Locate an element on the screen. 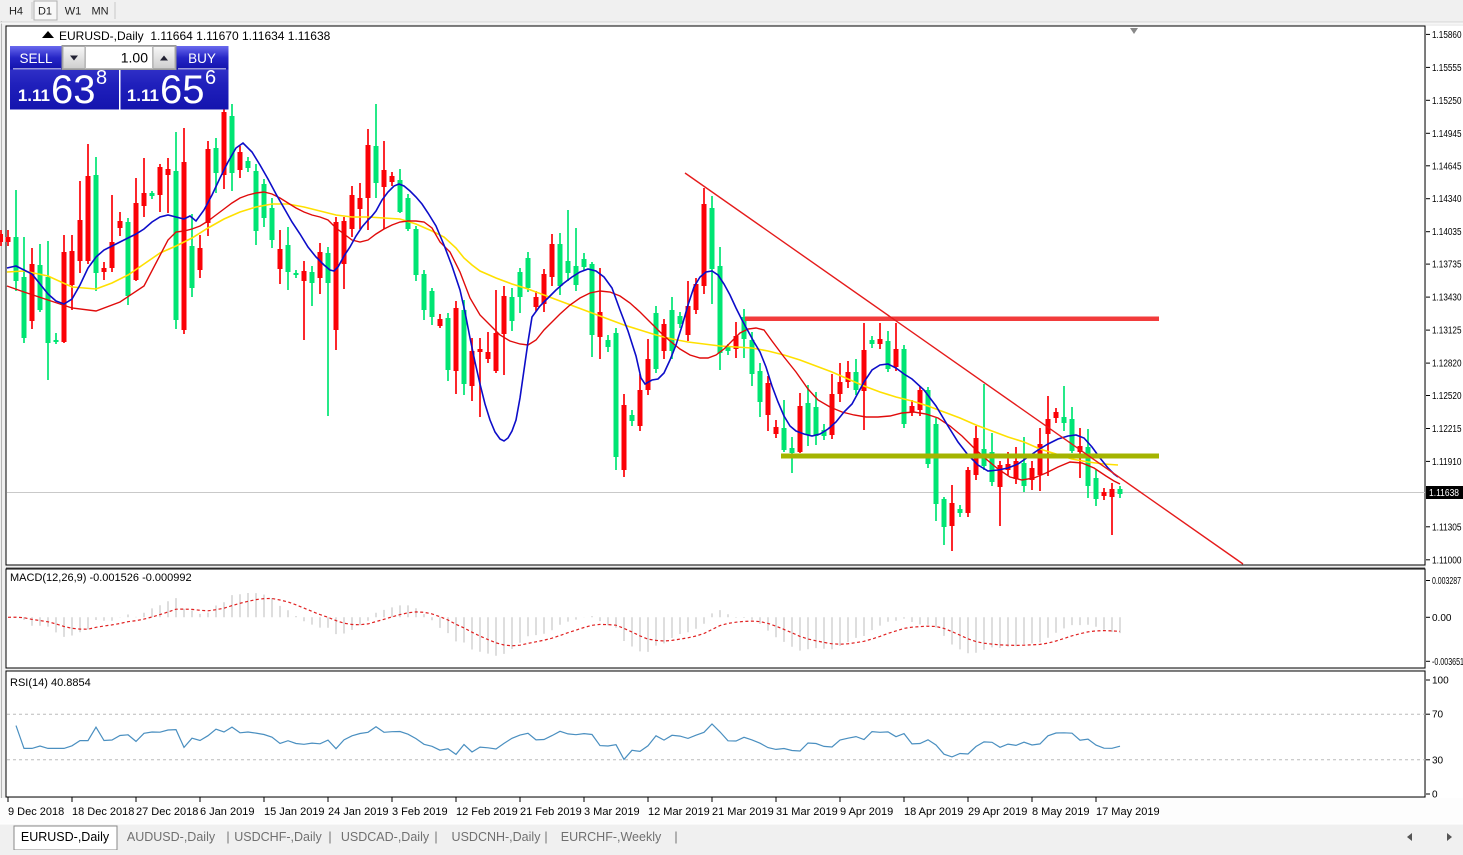 The height and width of the screenshot is (855, 1463). svg-text: 31 Mar 2019 is located at coordinates (807, 812).